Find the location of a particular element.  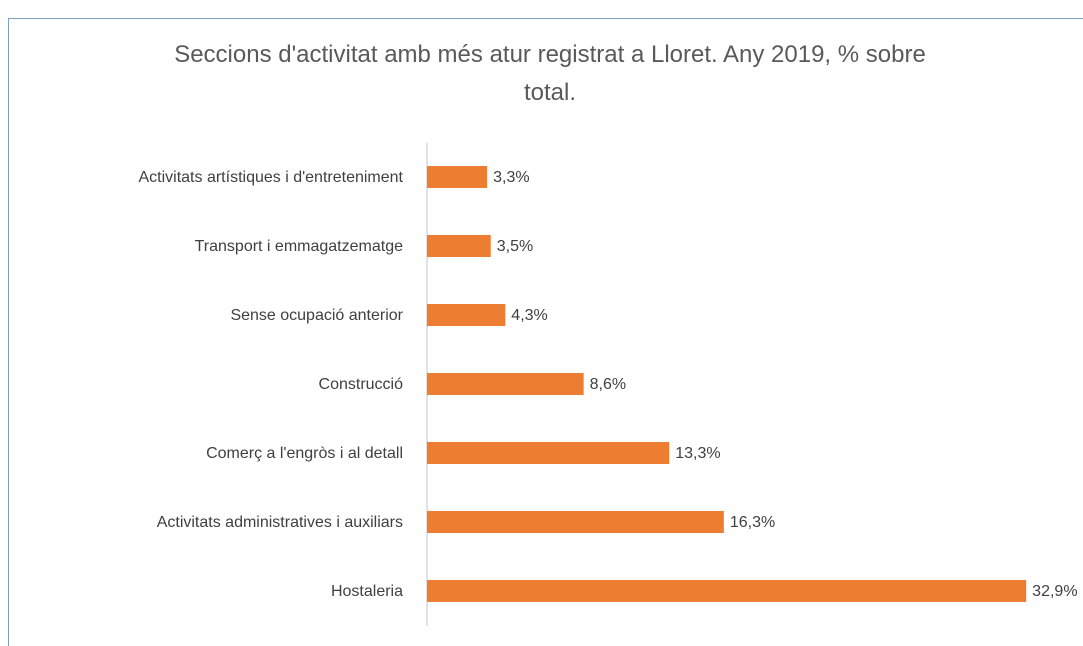

value-label: 16,3% is located at coordinates (752, 522).